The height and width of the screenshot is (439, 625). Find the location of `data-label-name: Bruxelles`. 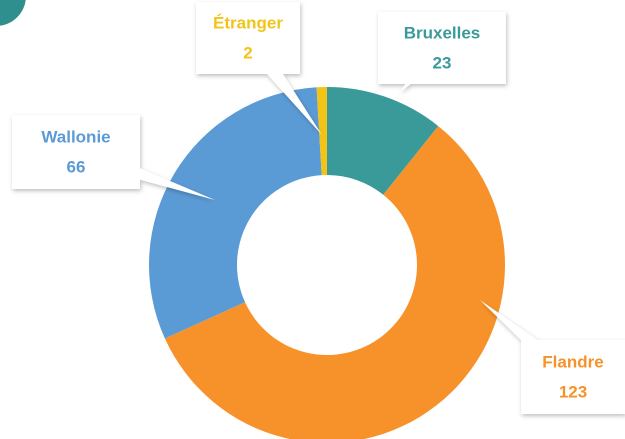

data-label-name: Bruxelles is located at coordinates (442, 32).